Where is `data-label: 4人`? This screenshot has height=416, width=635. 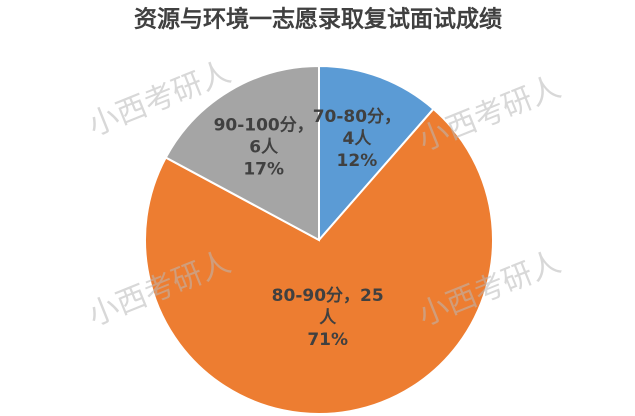
data-label: 4人 is located at coordinates (357, 139).